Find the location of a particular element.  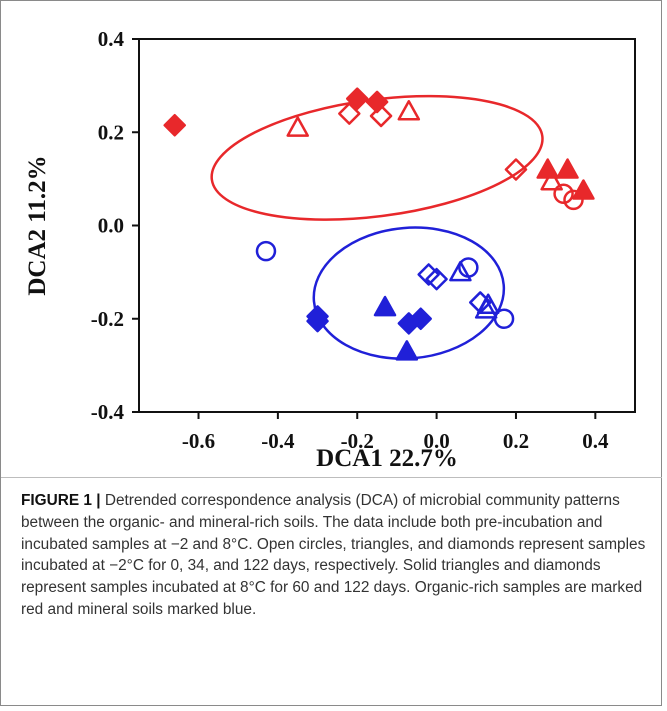

y-tick-label: 0.4 is located at coordinates (111, 39).